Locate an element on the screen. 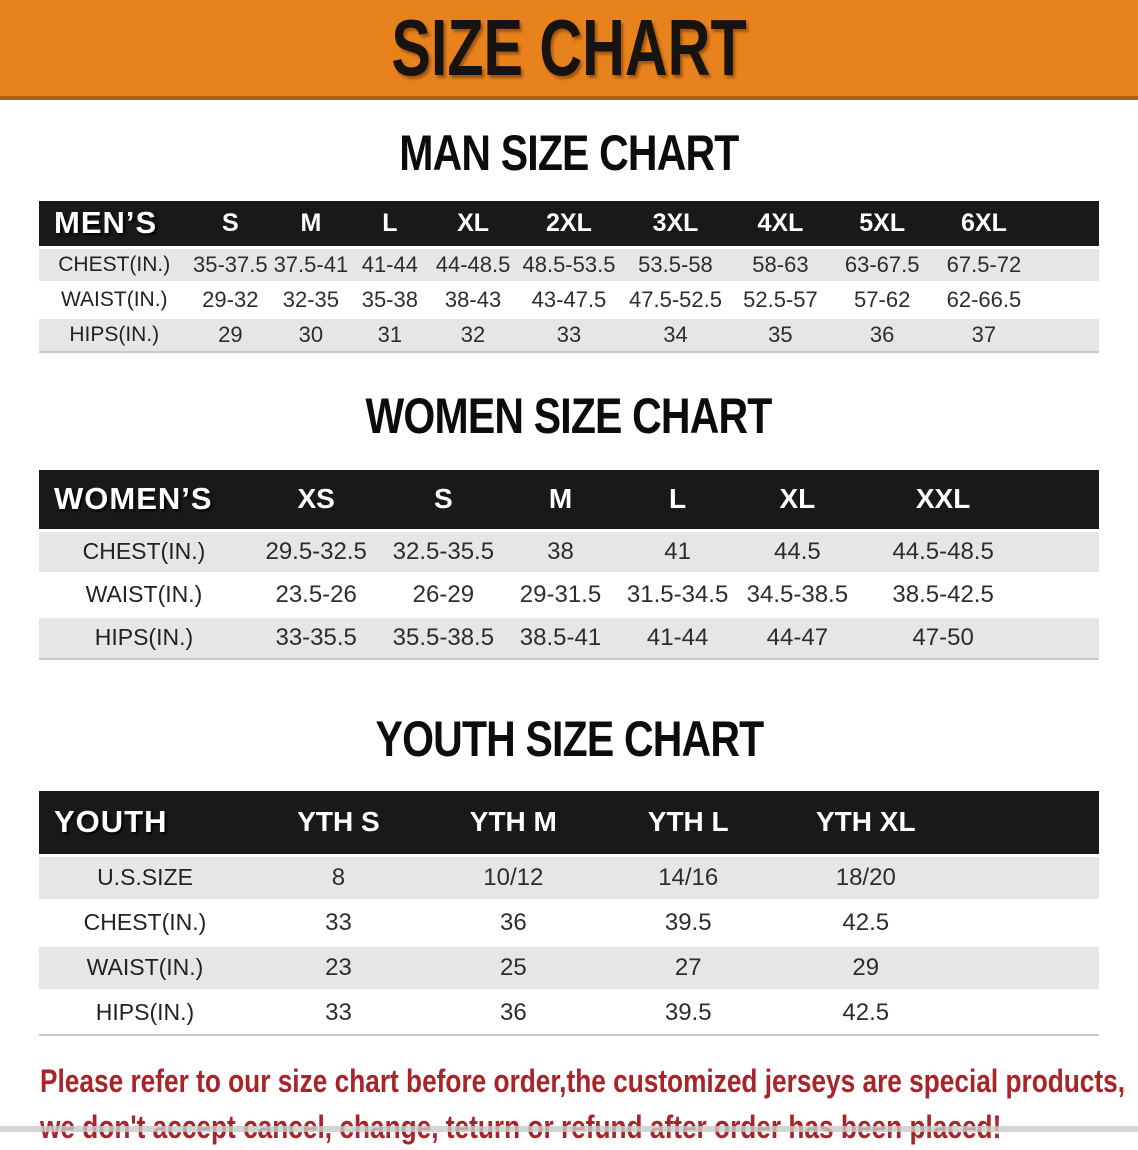 The height and width of the screenshot is (1150, 1138). size-cell: 44-47 is located at coordinates (797, 637).